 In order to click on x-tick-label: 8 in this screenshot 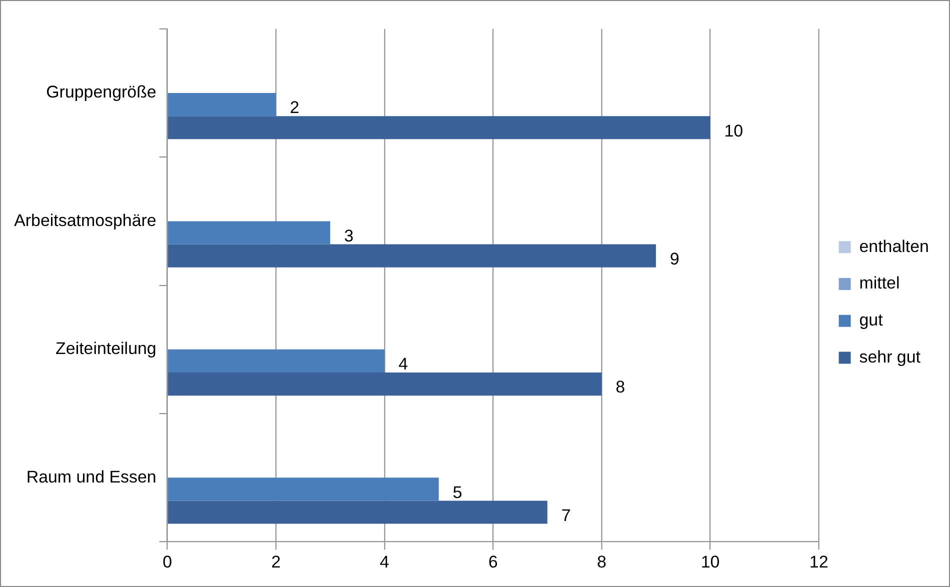, I will do `click(601, 562)`.